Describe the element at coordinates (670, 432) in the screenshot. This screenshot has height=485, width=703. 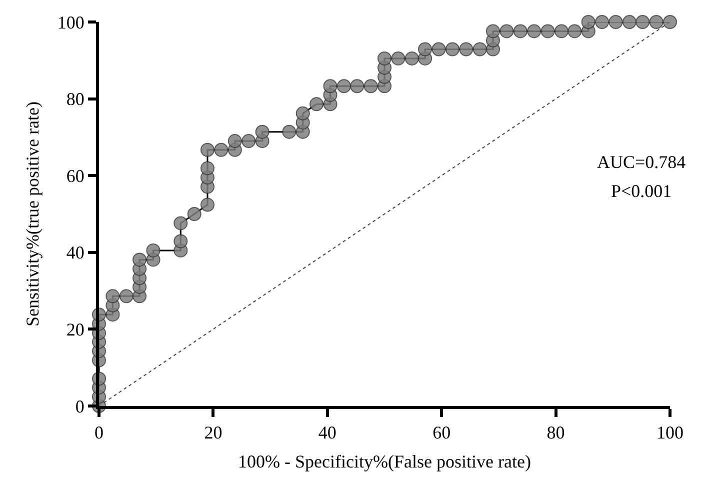
I see `x-tick-label: 100` at that location.